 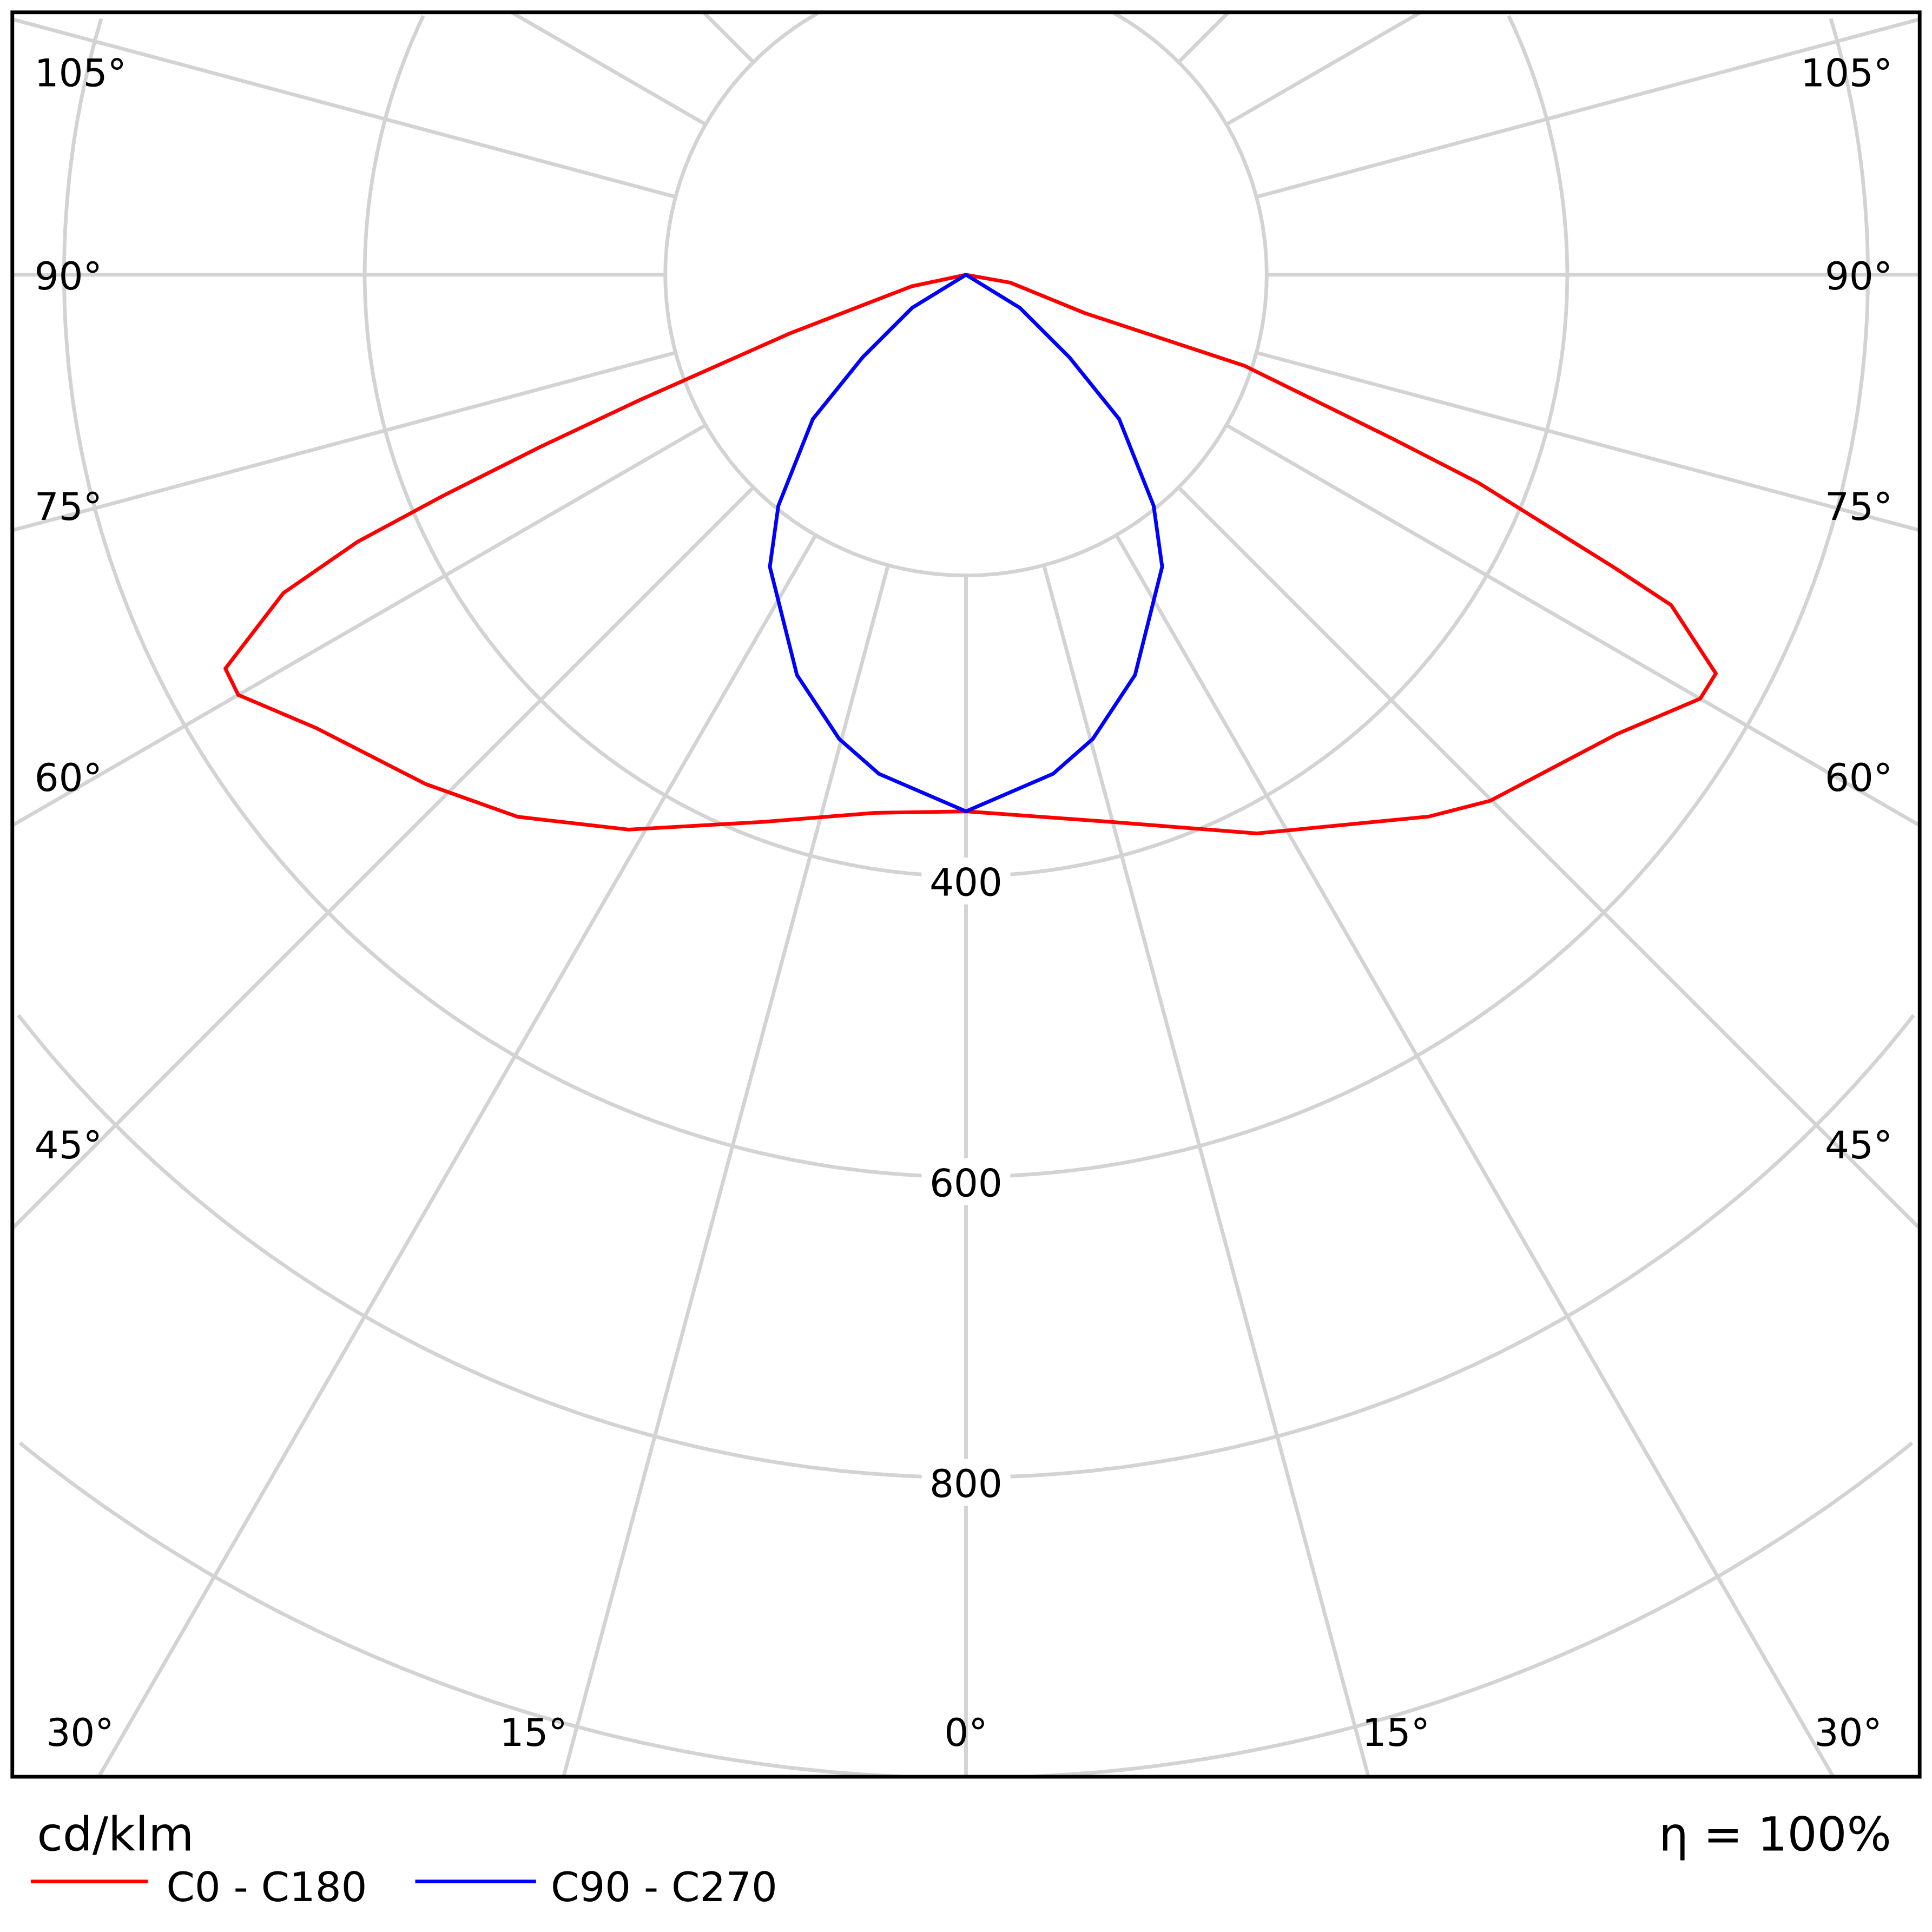 I want to click on grid-ray--45, so click(x=383, y=858).